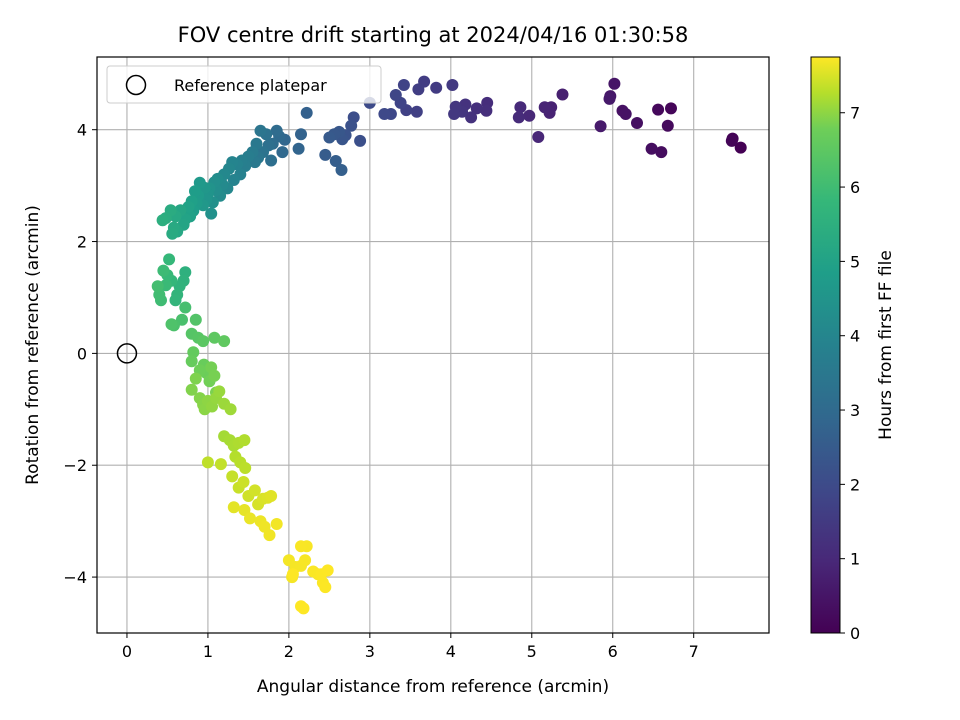 This screenshot has height=720, width=960. I want to click on colorbar-tick-label: 1, so click(855, 559).